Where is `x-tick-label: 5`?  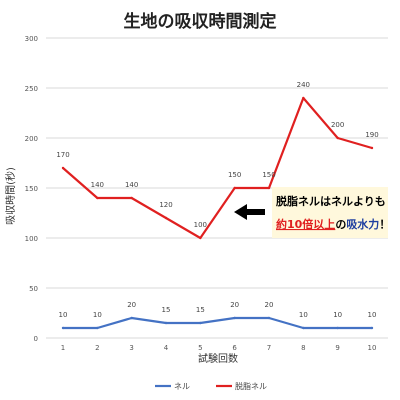
x-tick-label: 5 is located at coordinates (200, 348).